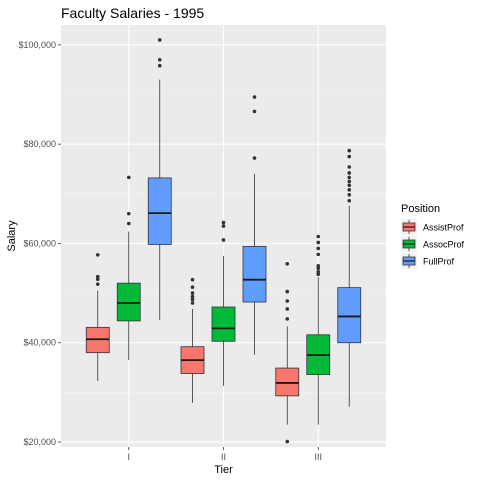  What do you see at coordinates (39, 144) in the screenshot?
I see `y-tick-label: $80,000` at bounding box center [39, 144].